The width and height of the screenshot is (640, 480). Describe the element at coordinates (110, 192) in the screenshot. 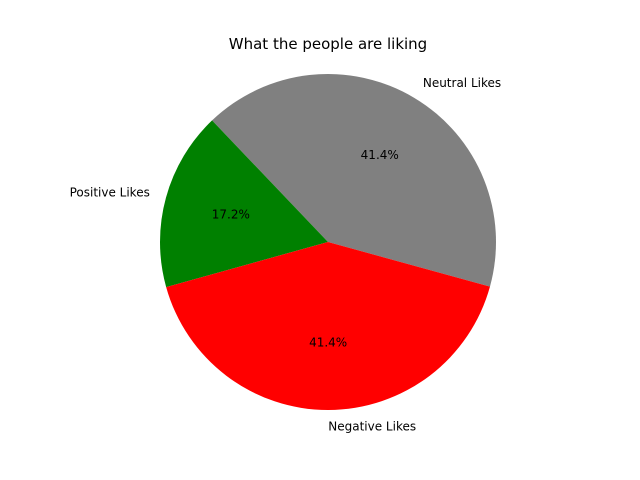

I see `slice-label: Positive Likes` at that location.